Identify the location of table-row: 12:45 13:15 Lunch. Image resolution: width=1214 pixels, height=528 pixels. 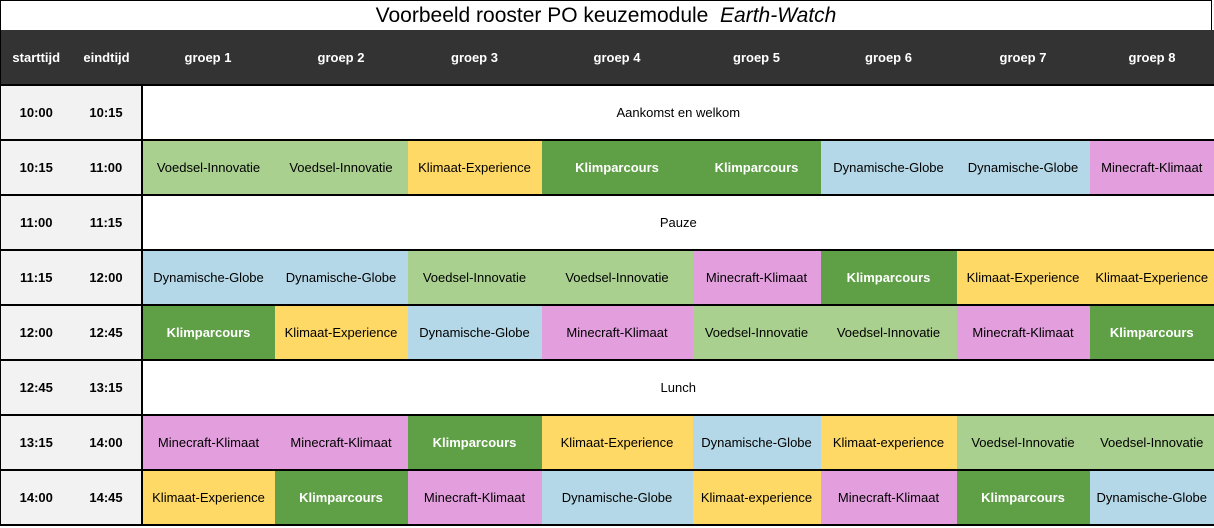
(607, 388).